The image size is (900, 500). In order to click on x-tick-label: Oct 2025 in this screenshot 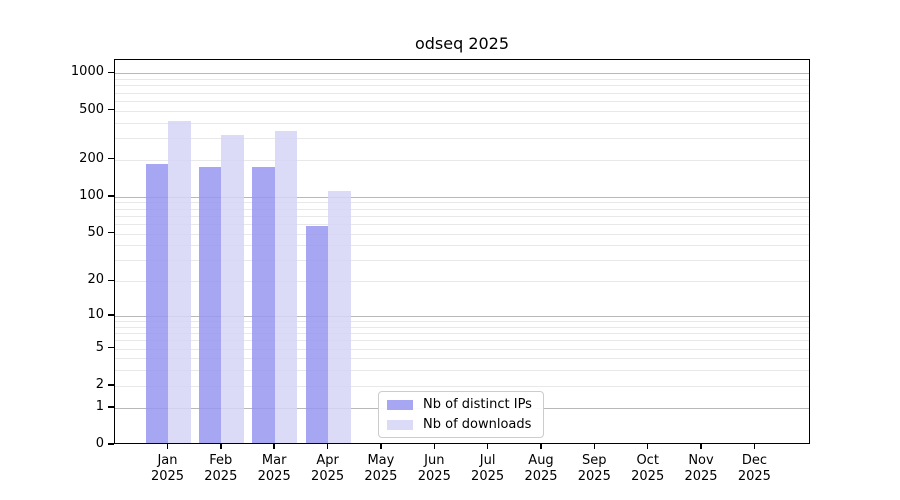, I will do `click(648, 469)`.